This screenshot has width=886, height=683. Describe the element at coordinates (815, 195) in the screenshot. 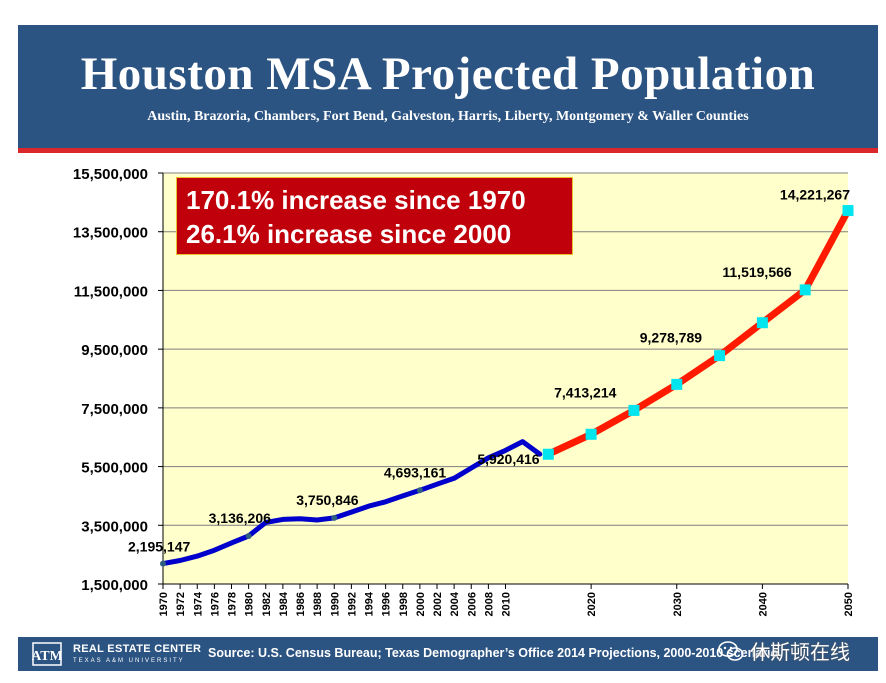

I see `data-label: 14,221,267` at that location.